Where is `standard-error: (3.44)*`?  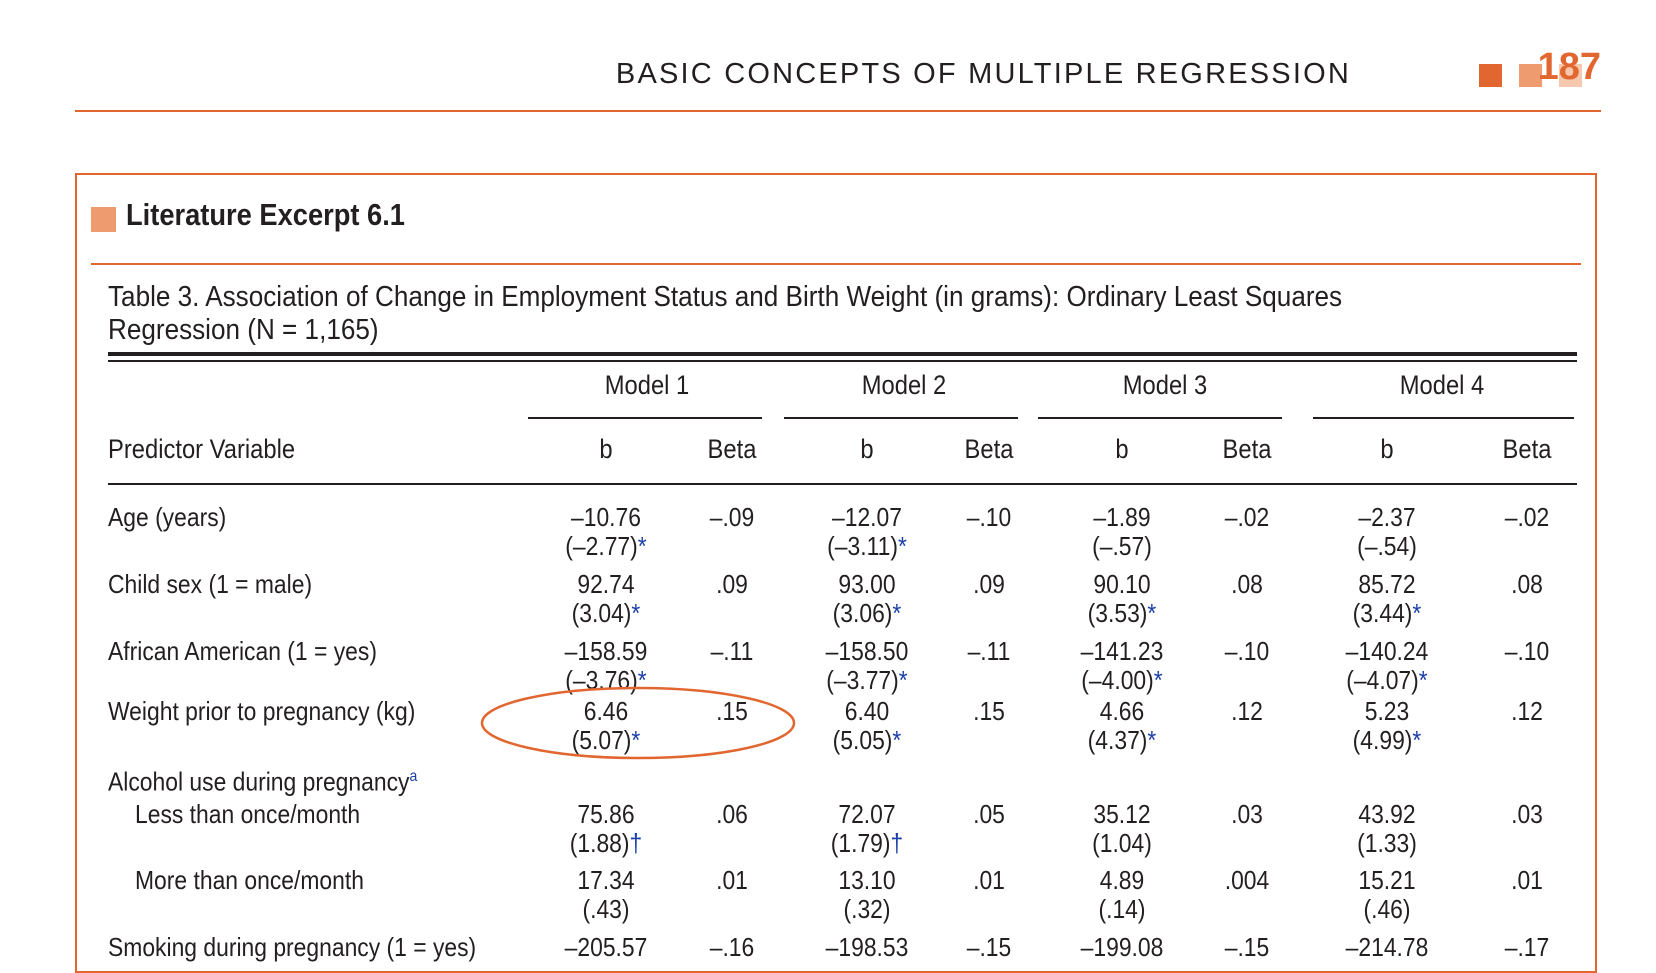 standard-error: (3.44)* is located at coordinates (1387, 613).